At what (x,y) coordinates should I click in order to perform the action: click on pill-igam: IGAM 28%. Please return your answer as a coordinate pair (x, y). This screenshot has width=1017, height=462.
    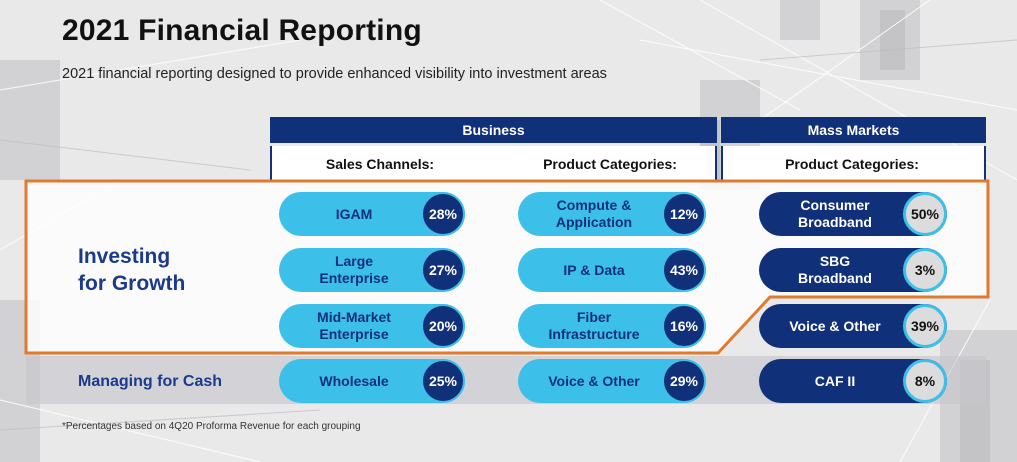
    Looking at the image, I should click on (372, 214).